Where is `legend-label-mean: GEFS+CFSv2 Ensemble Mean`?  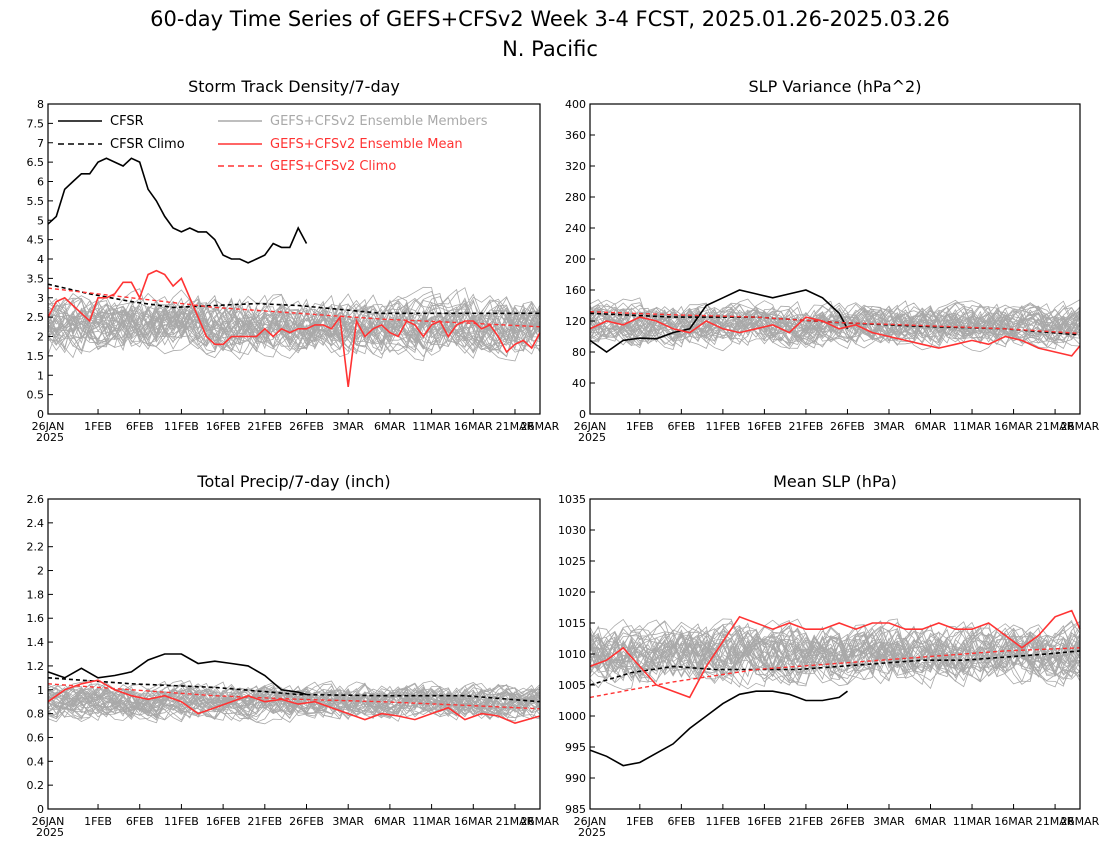
legend-label-mean: GEFS+CFSv2 Ensemble Mean is located at coordinates (366, 144).